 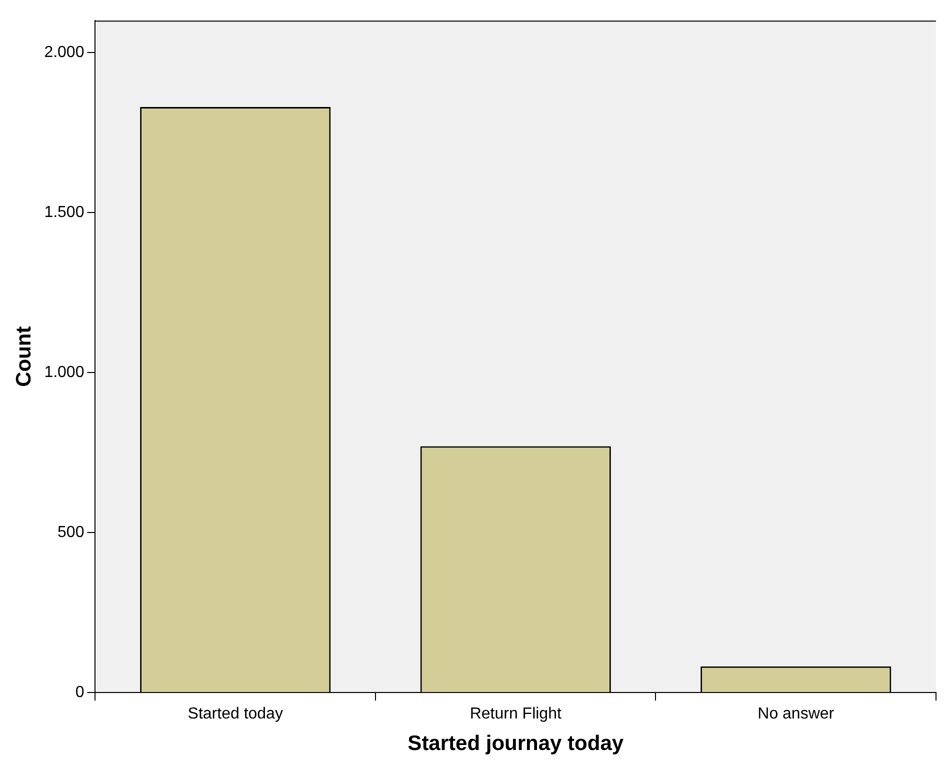 What do you see at coordinates (64, 53) in the screenshot?
I see `y-tick-label: 2.000` at bounding box center [64, 53].